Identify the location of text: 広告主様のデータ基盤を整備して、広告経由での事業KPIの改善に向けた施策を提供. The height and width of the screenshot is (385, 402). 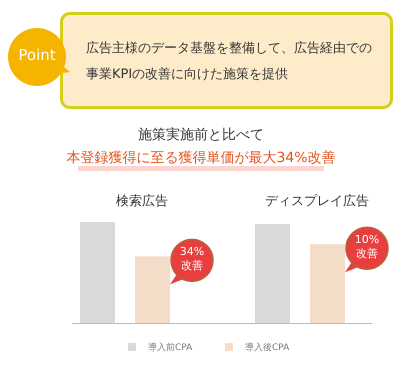
(229, 62).